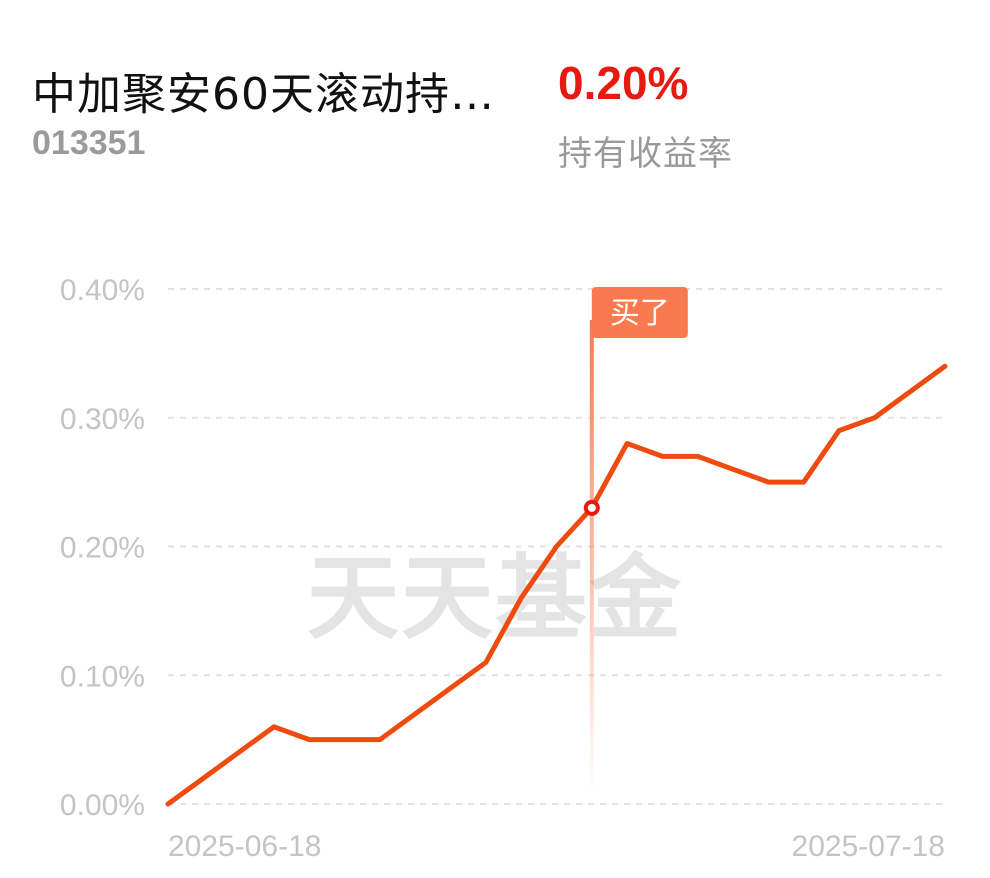 This screenshot has width=990, height=878. I want to click on fund-code: 013351, so click(89, 143).